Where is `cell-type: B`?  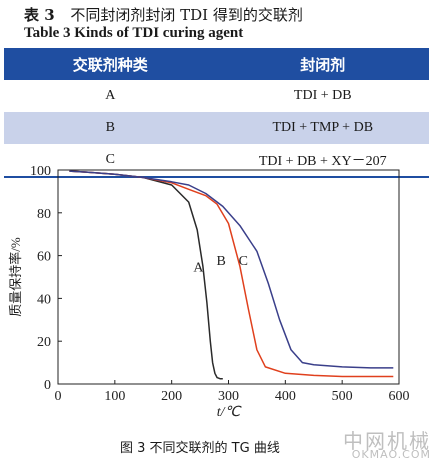
cell-type: B is located at coordinates (110, 128).